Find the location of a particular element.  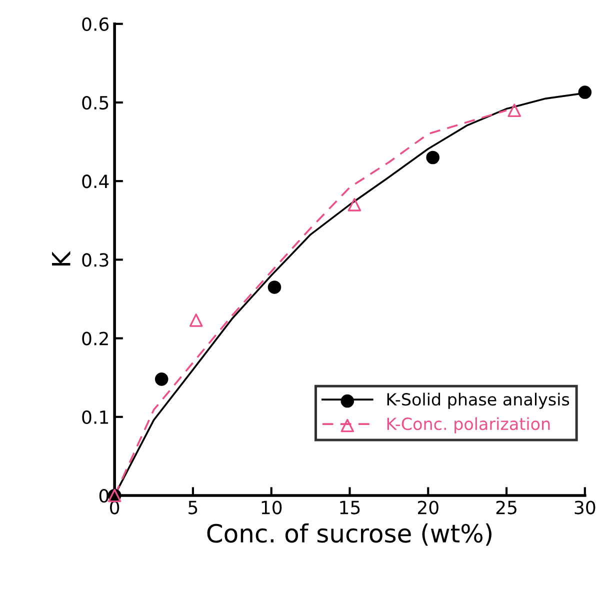

y-axis-title: K is located at coordinates (61, 258).